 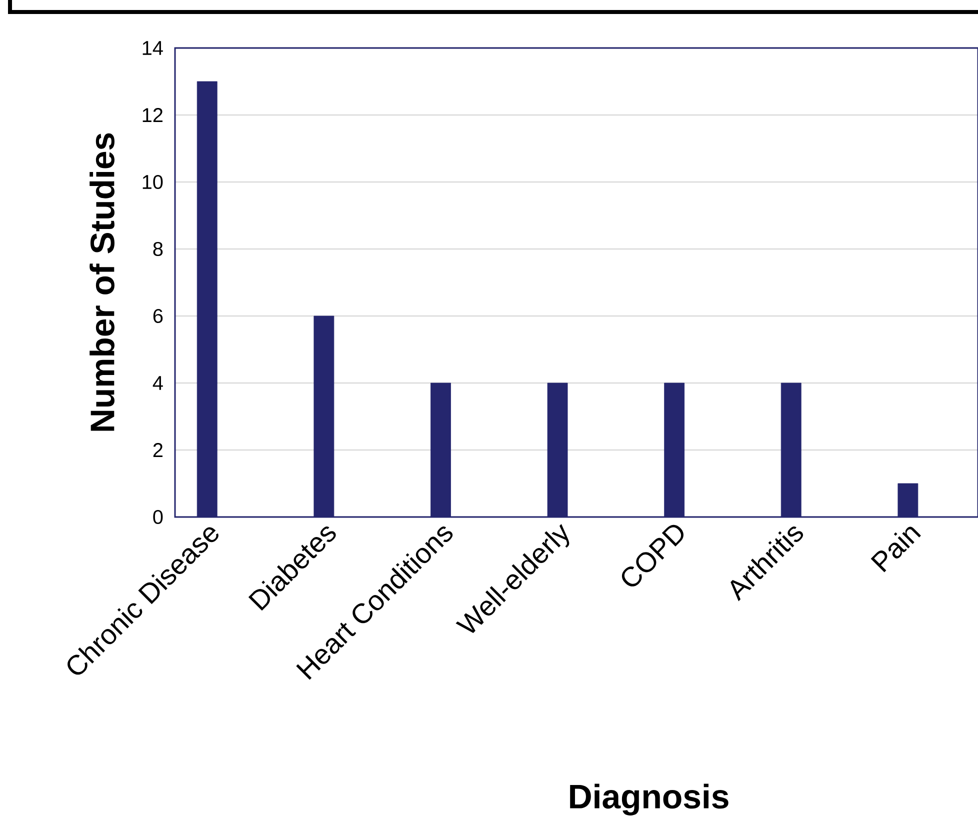 What do you see at coordinates (158, 249) in the screenshot?
I see `y-tick-label: 8` at bounding box center [158, 249].